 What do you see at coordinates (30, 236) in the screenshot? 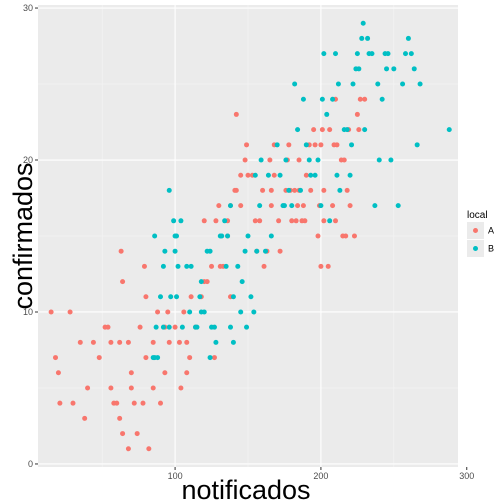
I see `y-axis: 0 10 20 30` at bounding box center [30, 236].